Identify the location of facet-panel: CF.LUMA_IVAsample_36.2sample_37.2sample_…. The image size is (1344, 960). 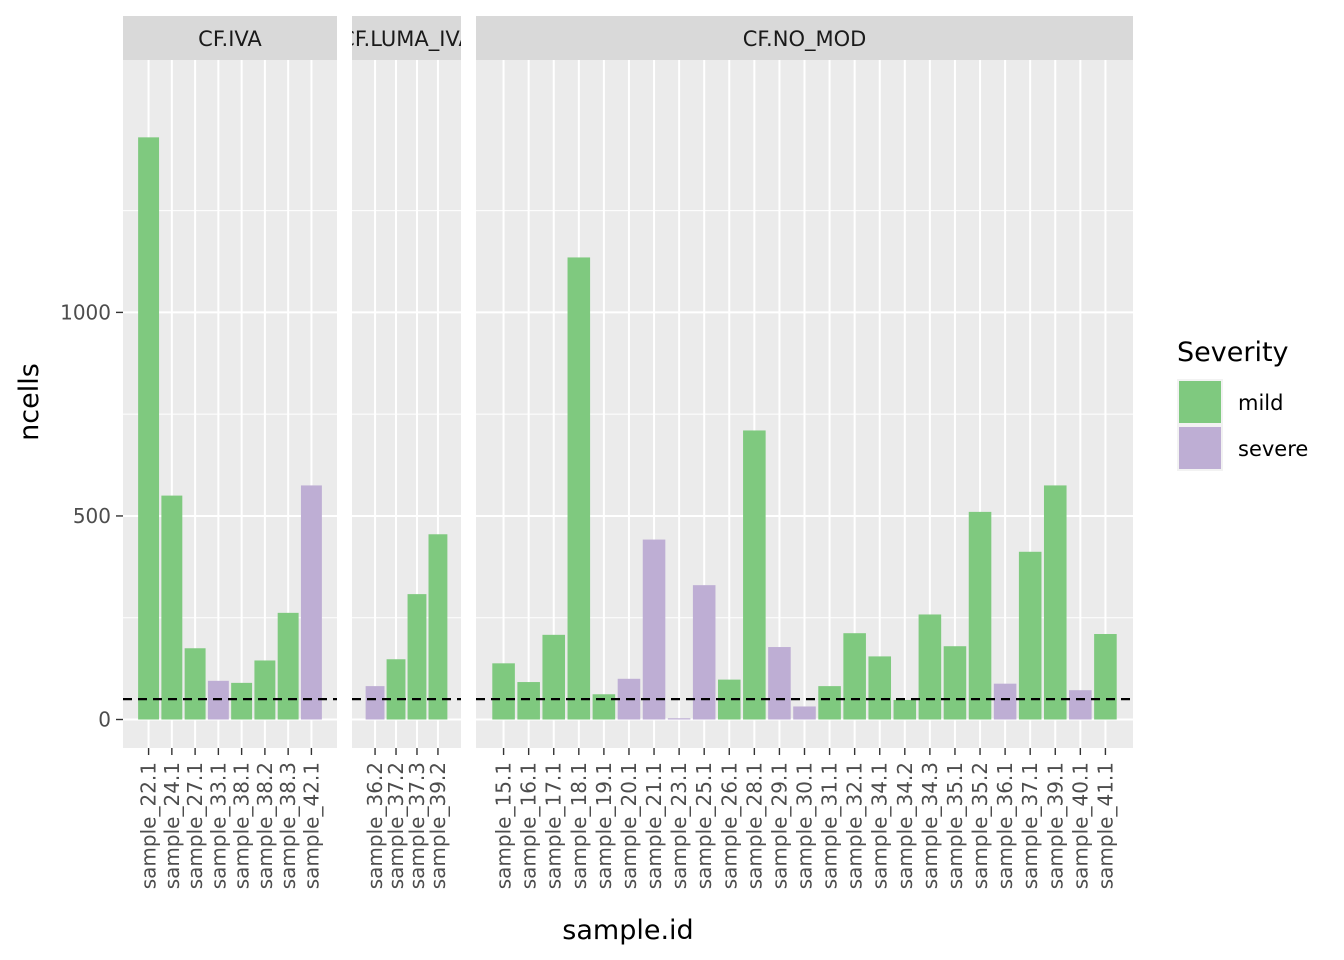
(406, 452).